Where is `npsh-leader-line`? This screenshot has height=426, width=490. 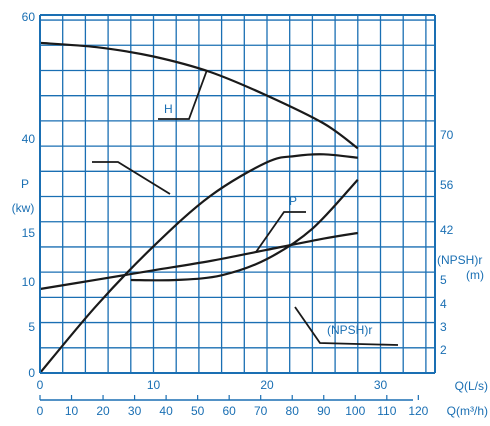 npsh-leader-line is located at coordinates (346, 326).